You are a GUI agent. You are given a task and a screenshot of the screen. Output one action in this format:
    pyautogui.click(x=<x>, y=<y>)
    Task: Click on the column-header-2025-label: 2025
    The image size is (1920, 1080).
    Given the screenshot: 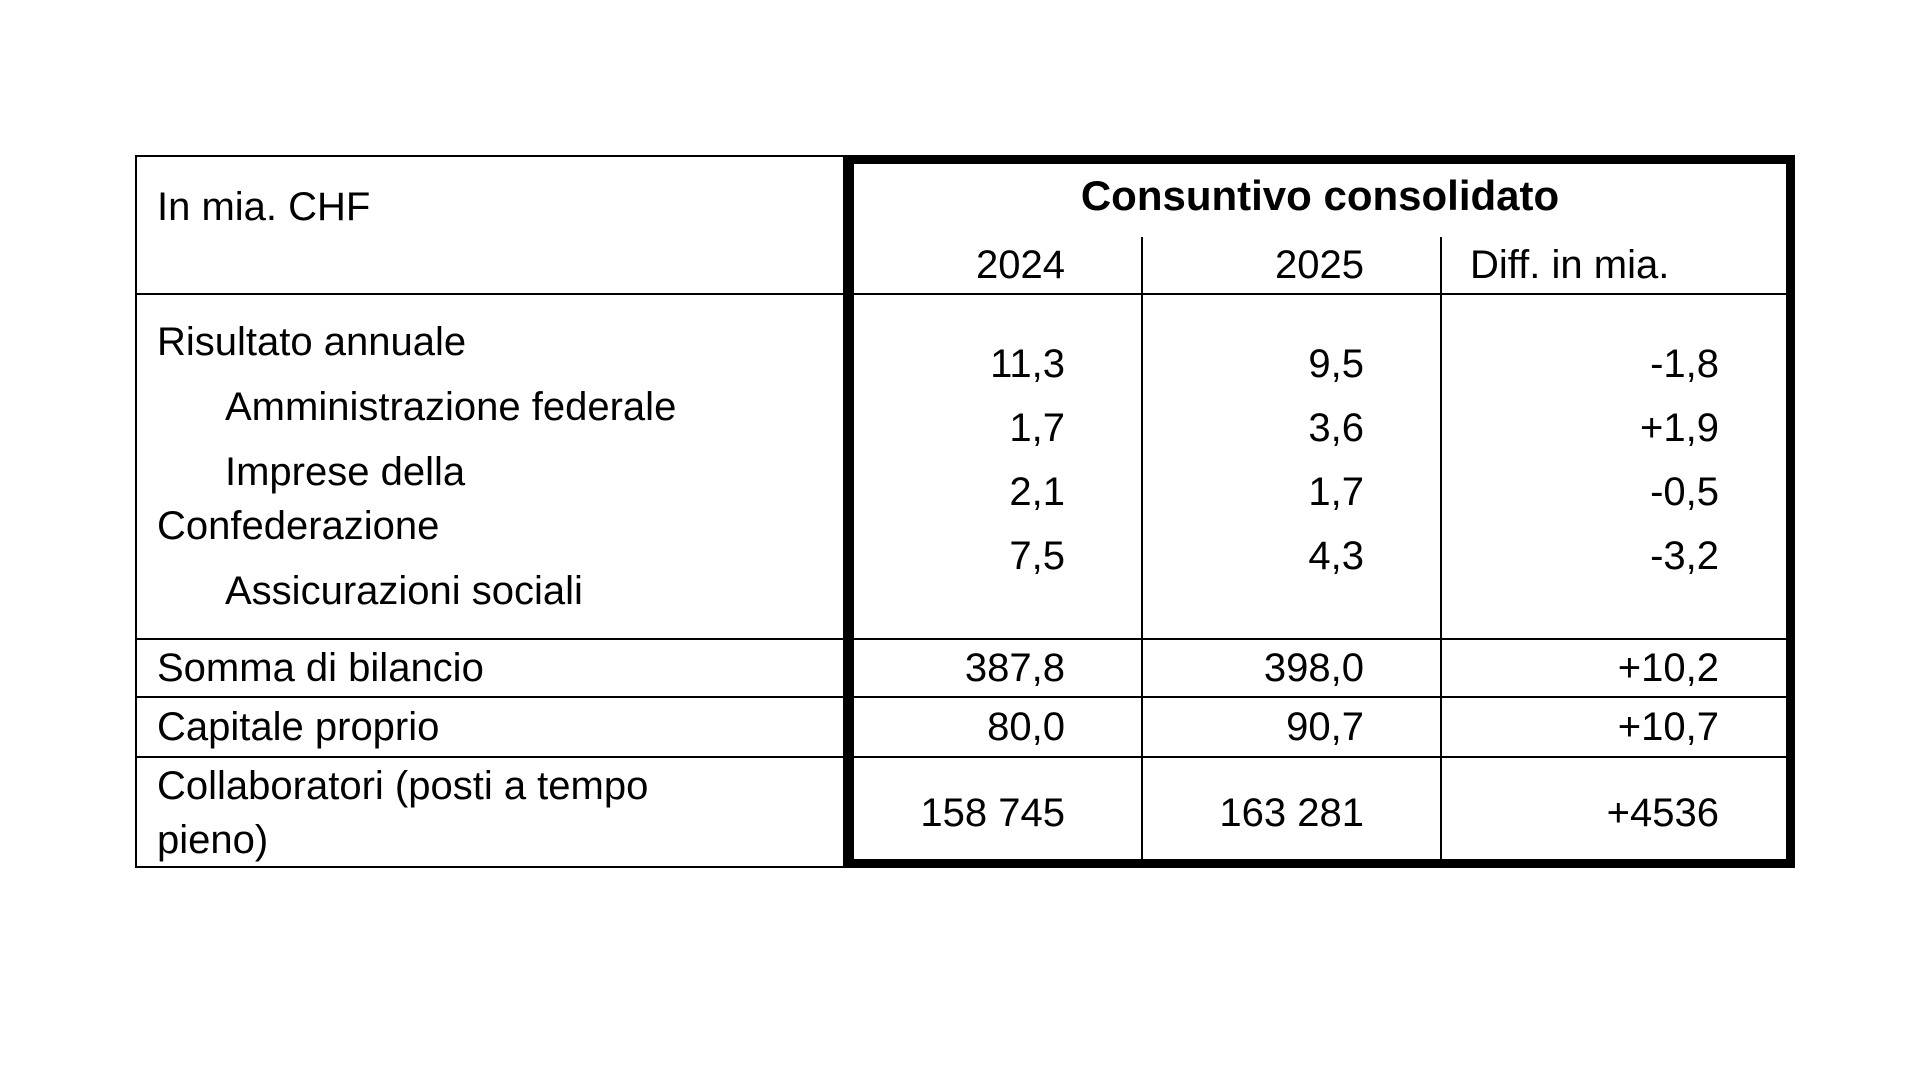 What is the action you would take?
    pyautogui.click(x=1319, y=264)
    